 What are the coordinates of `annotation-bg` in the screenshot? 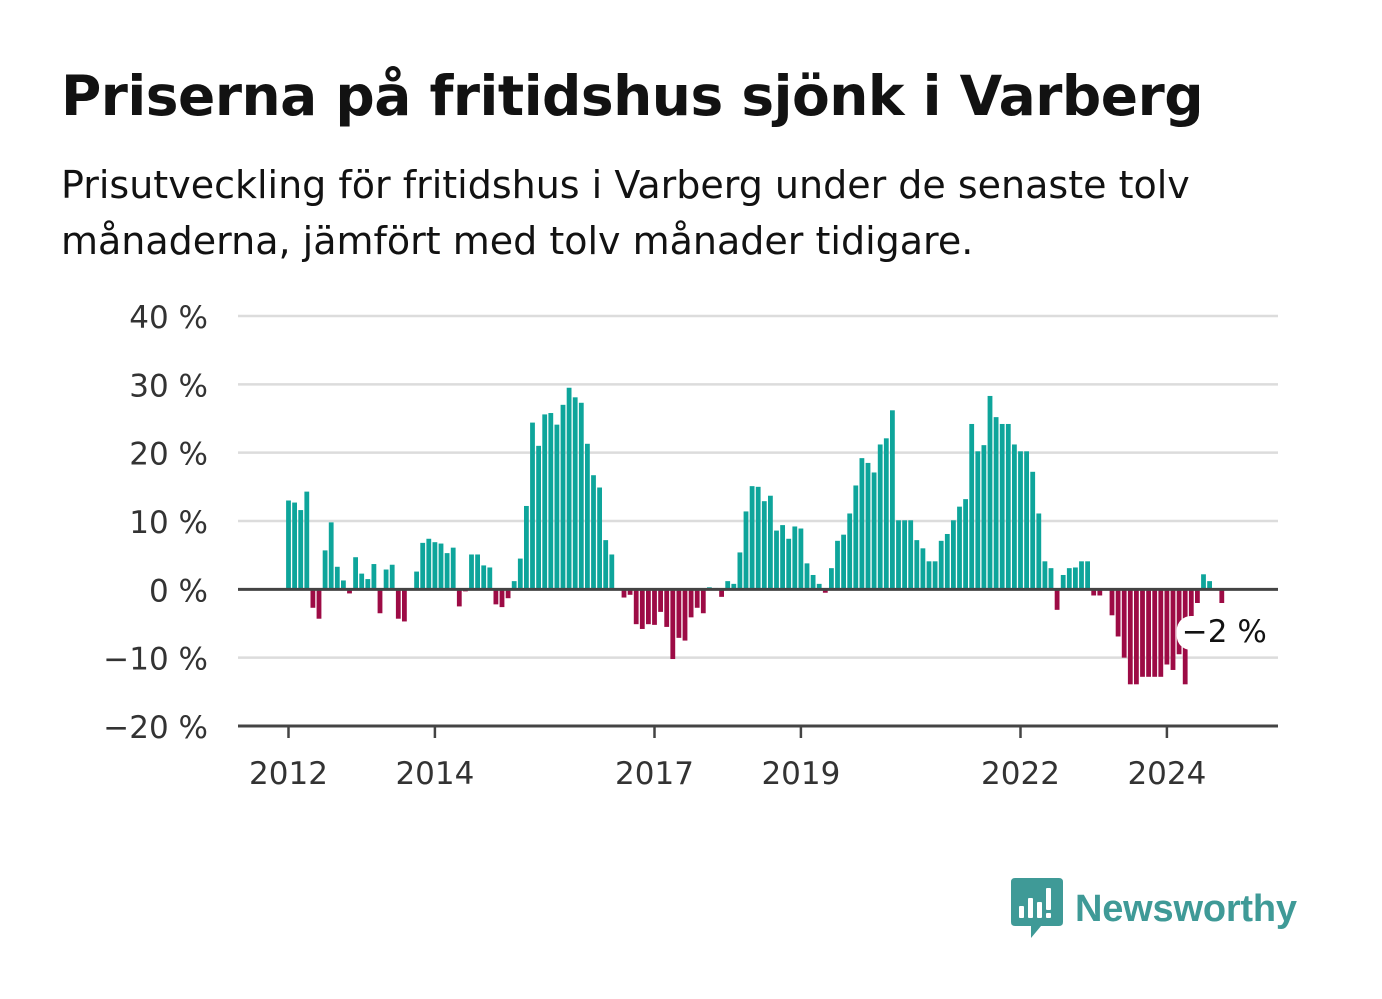 It's located at (1220, 633).